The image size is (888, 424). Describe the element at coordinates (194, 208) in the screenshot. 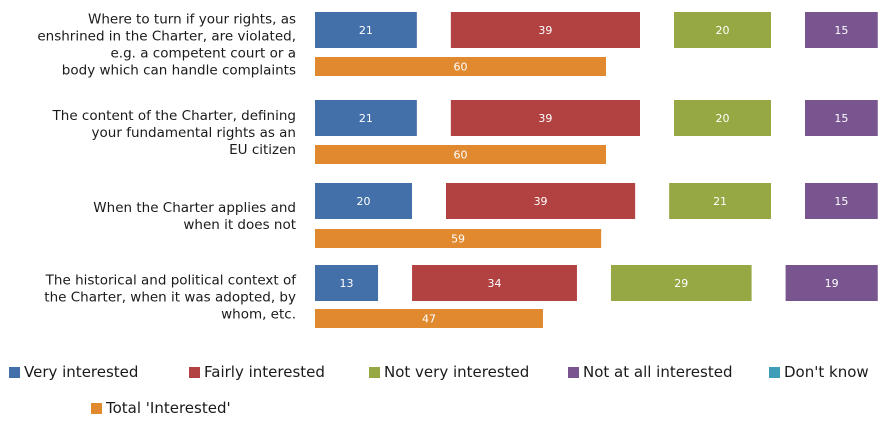

I see `category-label-line: When the Charter applies and` at that location.